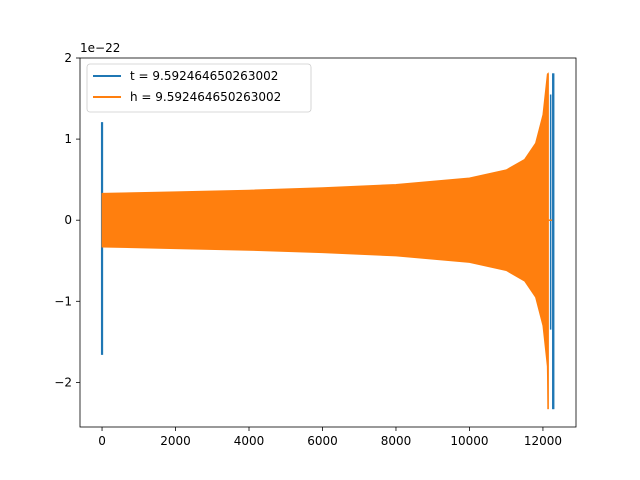  What do you see at coordinates (63, 382) in the screenshot?
I see `y-tick-label-0: −2` at bounding box center [63, 382].